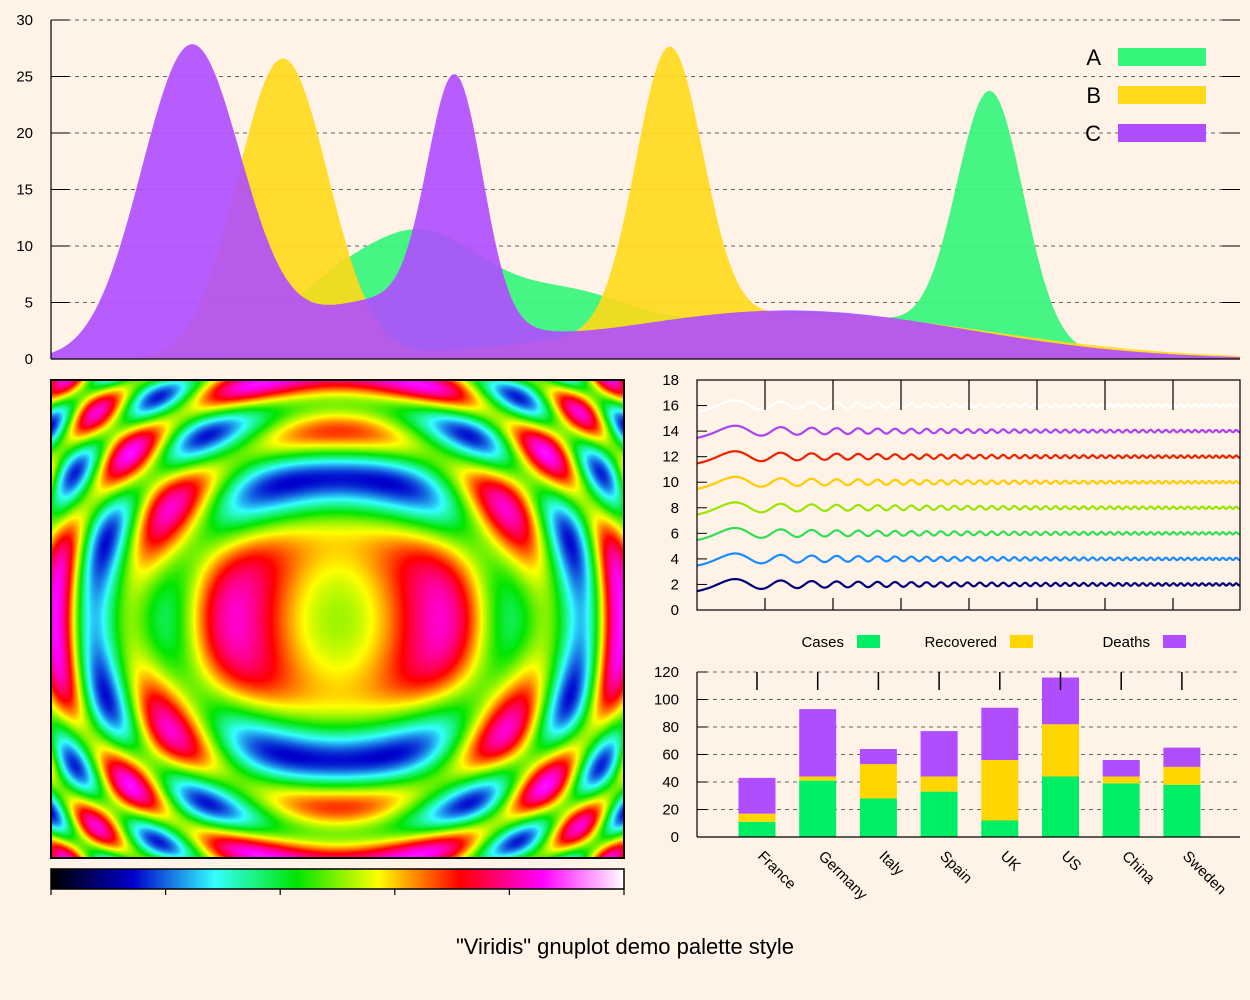  What do you see at coordinates (1071, 861) in the screenshot?
I see `bar-category-label: US` at bounding box center [1071, 861].